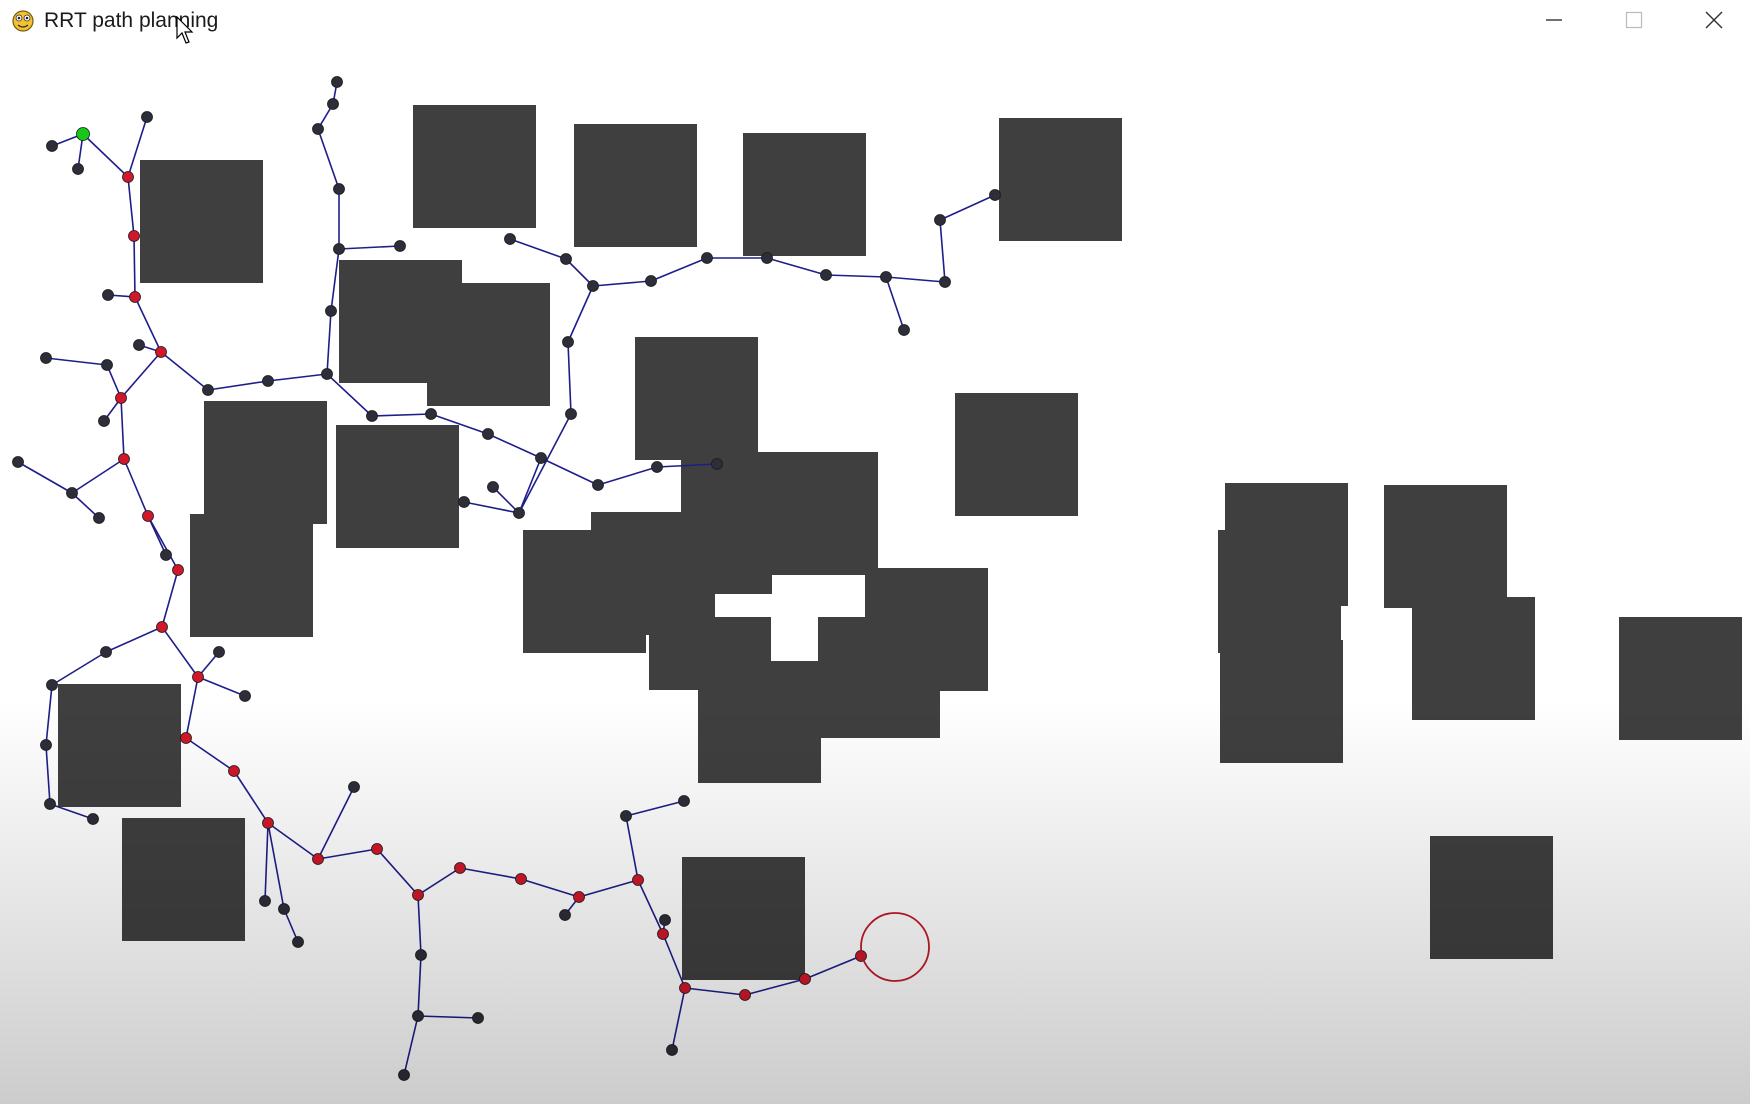 This screenshot has width=1750, height=1104. Describe the element at coordinates (1634, 20) in the screenshot. I see `maximize-button` at that location.